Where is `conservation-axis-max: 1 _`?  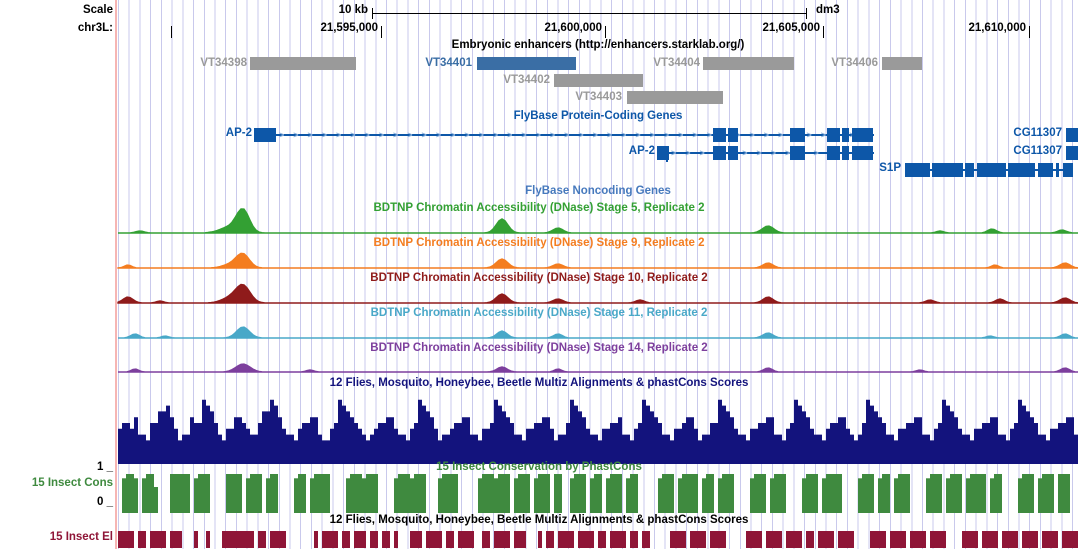 conservation-axis-max: 1 _ is located at coordinates (105, 467).